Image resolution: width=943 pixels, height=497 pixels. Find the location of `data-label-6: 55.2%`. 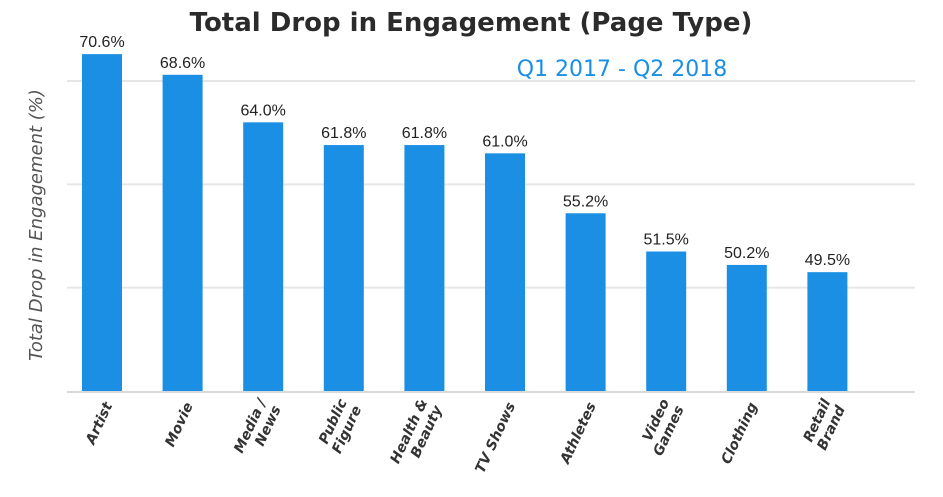

data-label-6: 55.2% is located at coordinates (585, 201).